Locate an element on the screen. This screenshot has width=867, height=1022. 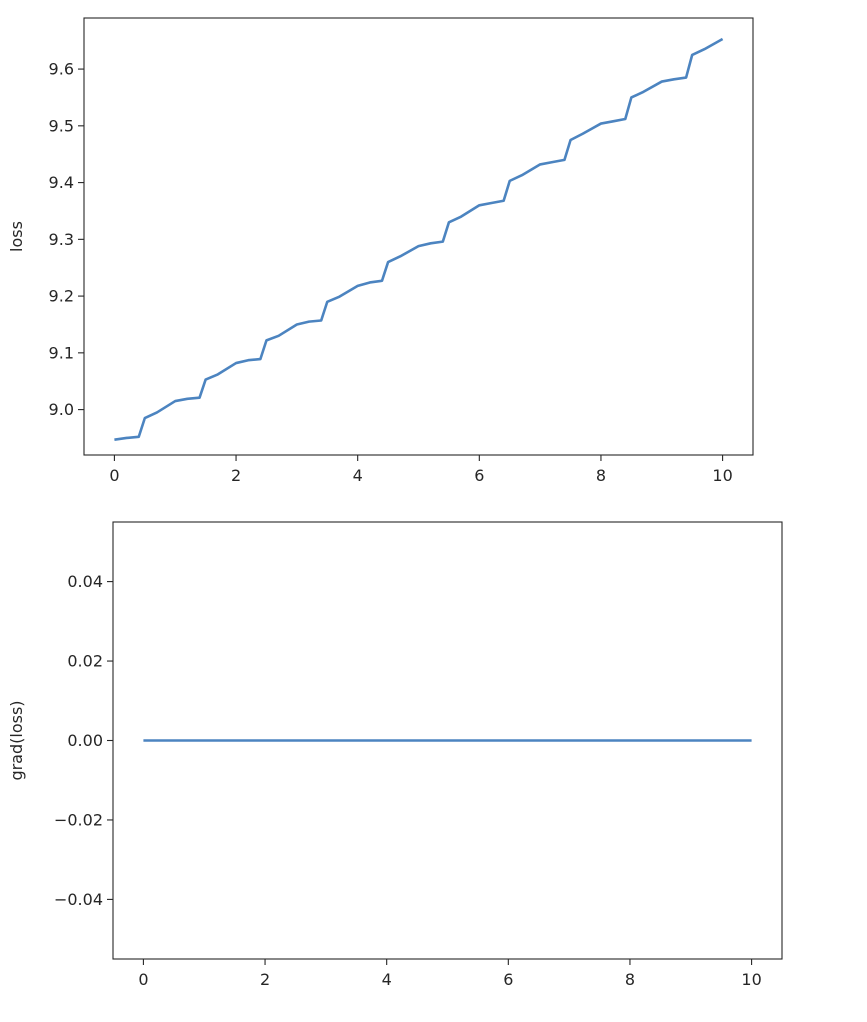
y-tick-label: −0.04 is located at coordinates (78, 899).